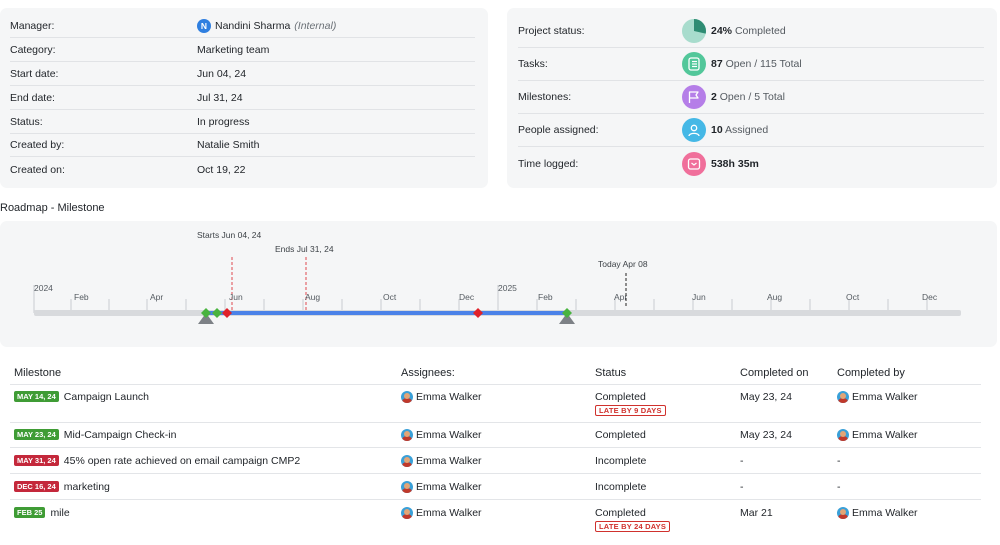  Describe the element at coordinates (548, 163) in the screenshot. I see `summary-label: Time logged:` at that location.